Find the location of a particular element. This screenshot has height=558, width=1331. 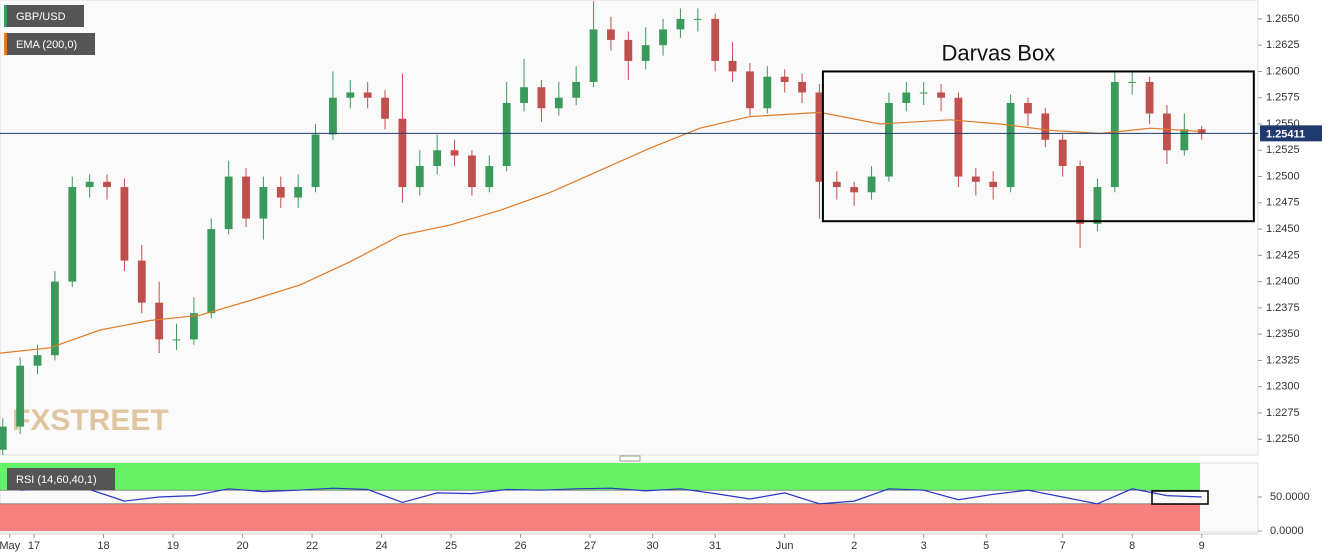

x-tick-label: 20 is located at coordinates (242, 546).